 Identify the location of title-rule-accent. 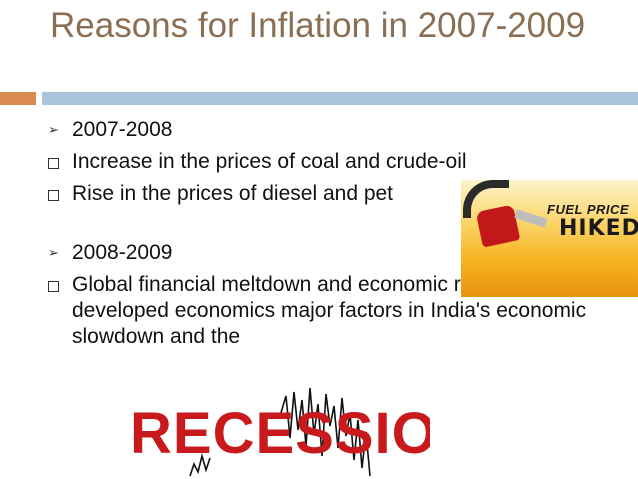
(18, 98).